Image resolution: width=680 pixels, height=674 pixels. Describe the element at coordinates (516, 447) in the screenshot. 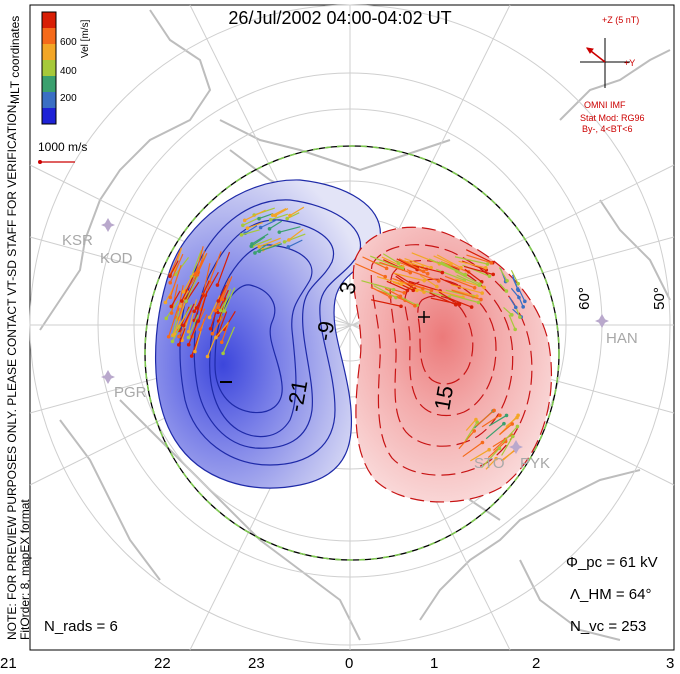

I see `station-marker-sto` at that location.